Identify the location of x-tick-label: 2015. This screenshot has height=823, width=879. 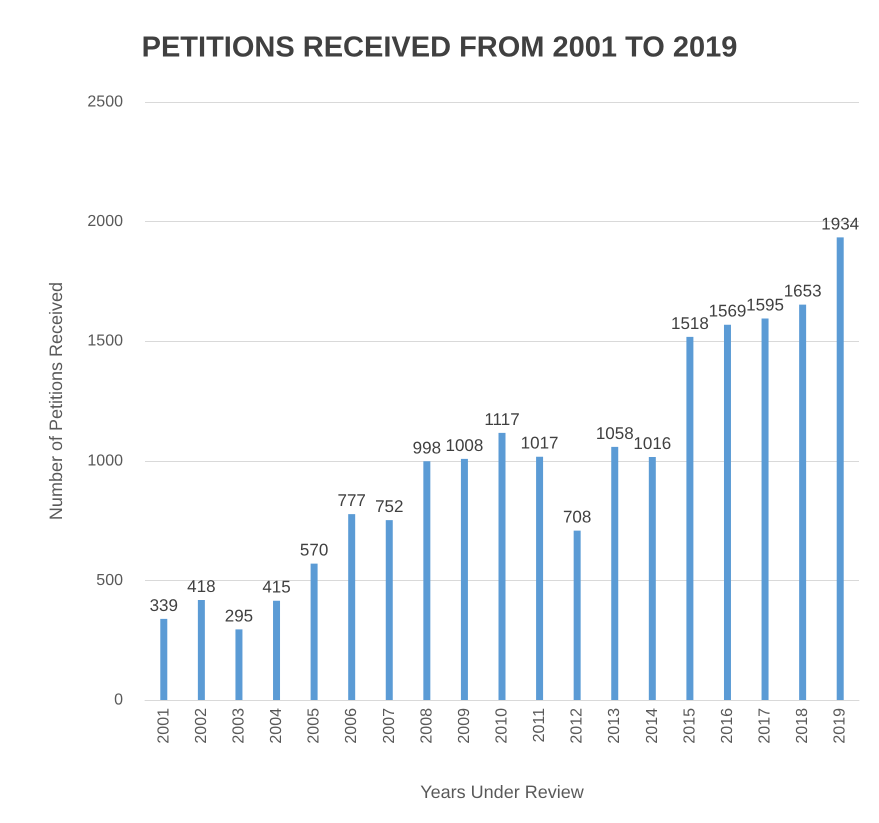
(689, 726).